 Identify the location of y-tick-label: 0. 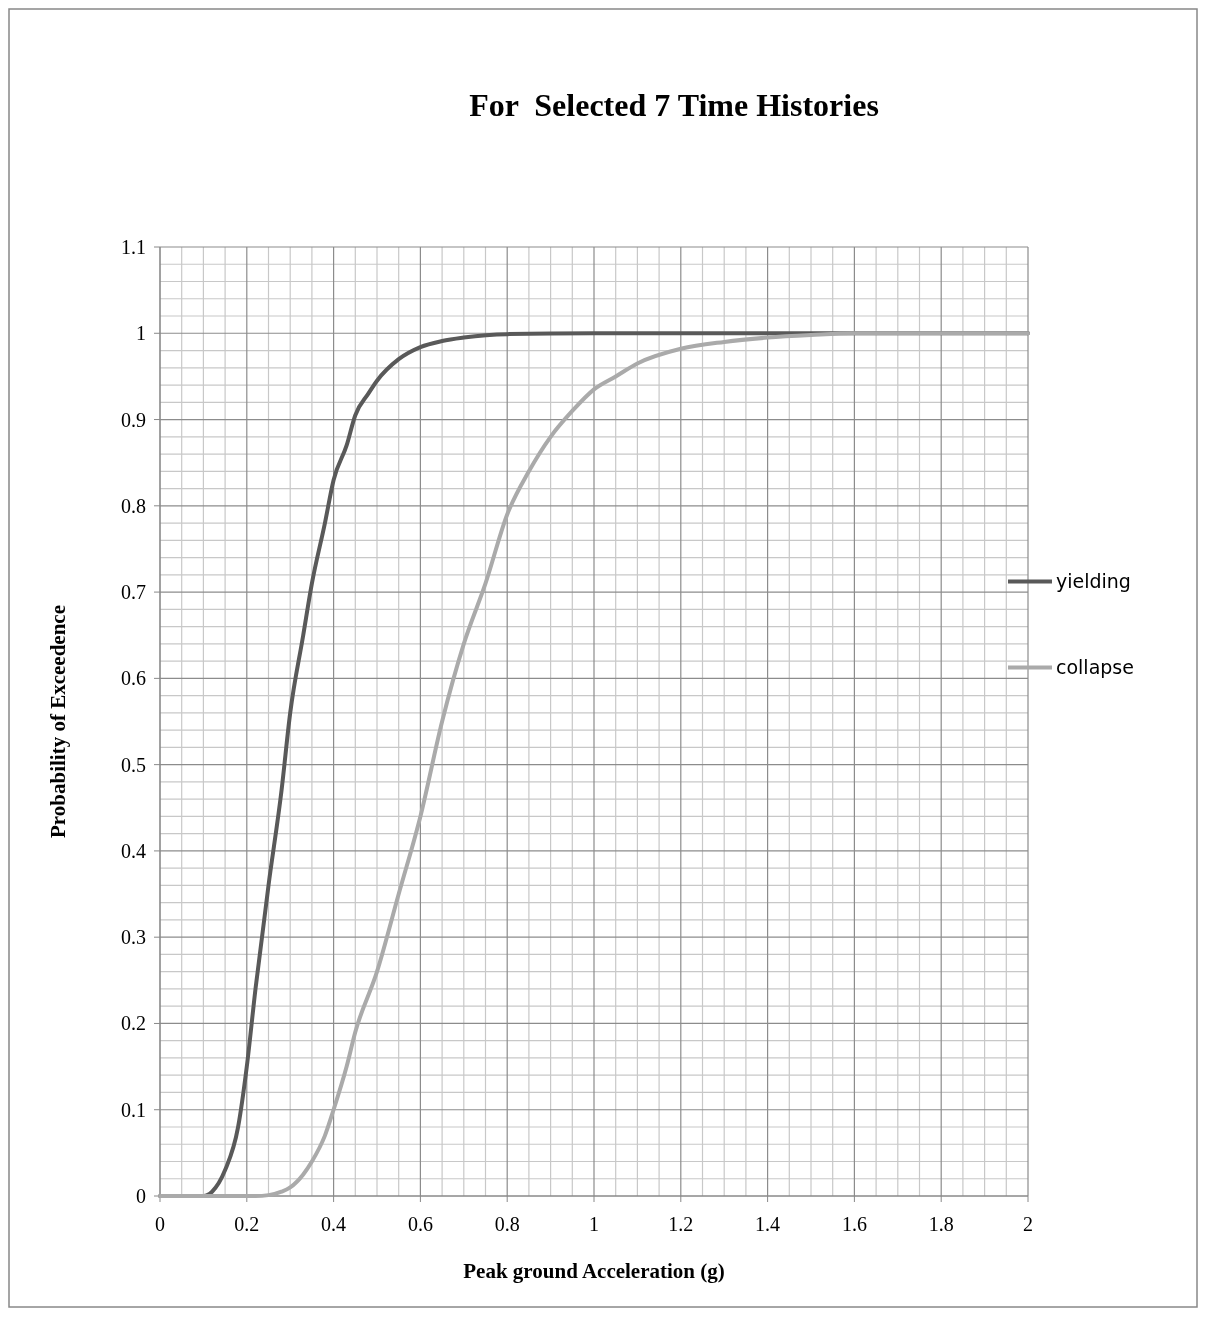
(141, 1196).